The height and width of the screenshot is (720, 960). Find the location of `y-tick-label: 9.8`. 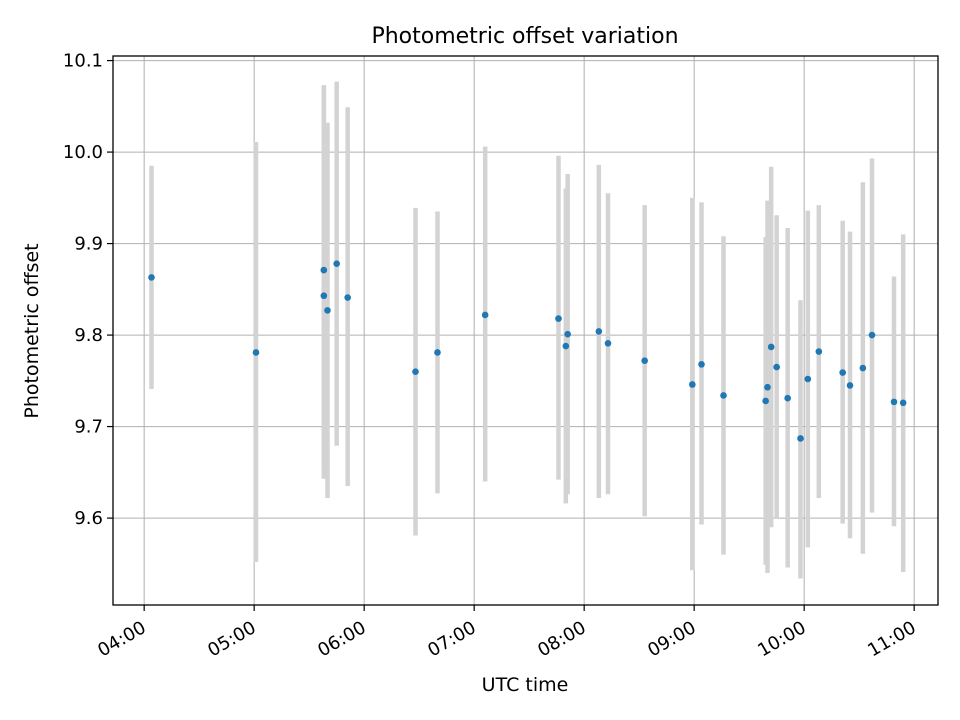

y-tick-label: 9.8 is located at coordinates (88, 335).